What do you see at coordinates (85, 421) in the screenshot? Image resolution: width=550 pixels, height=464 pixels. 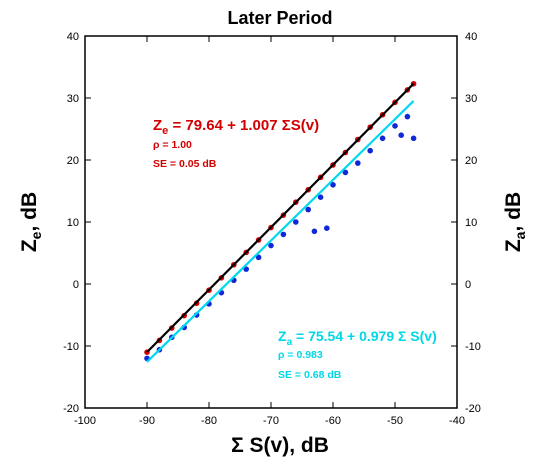 I see `x-tick-label: -100` at bounding box center [85, 421].